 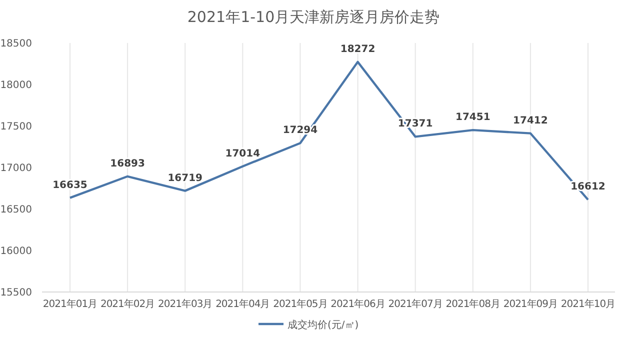 What do you see at coordinates (16, 85) in the screenshot?
I see `y-tick-label: 18000` at bounding box center [16, 85].